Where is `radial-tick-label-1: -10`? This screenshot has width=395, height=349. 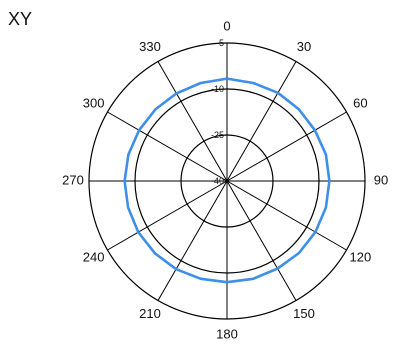 radial-tick-label-1: -10 is located at coordinates (217, 89).